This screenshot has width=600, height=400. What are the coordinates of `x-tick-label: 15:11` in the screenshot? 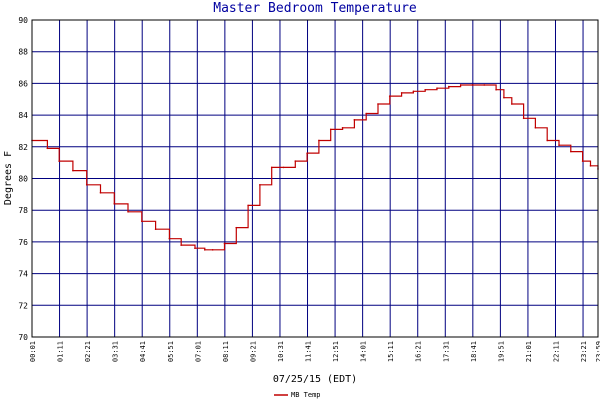 It's located at (391, 351).